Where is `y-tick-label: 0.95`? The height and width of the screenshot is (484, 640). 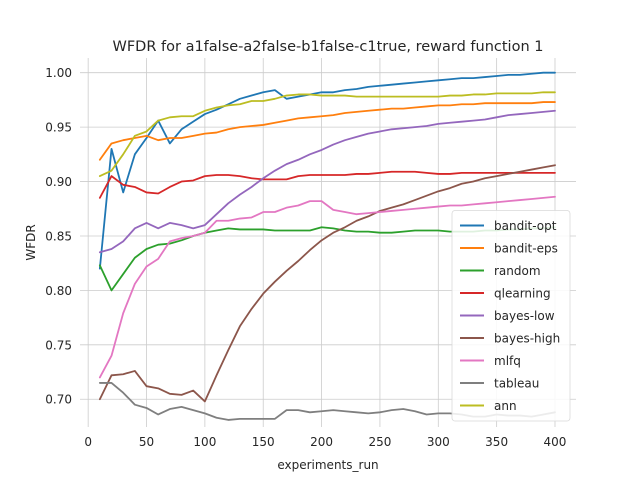
y-tick-label: 0.95 is located at coordinates (58, 128).